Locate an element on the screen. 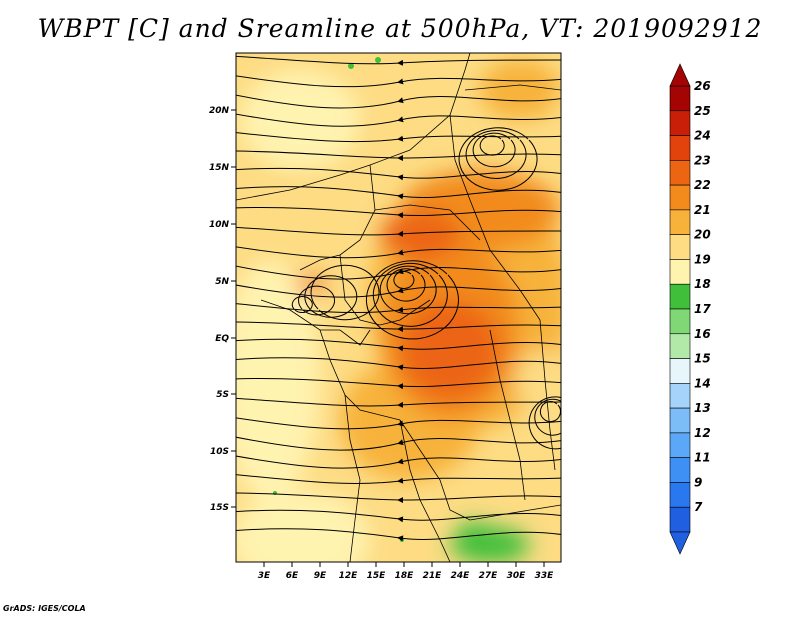 This screenshot has width=800, height=618. colorbar-label: 20 is located at coordinates (702, 235).